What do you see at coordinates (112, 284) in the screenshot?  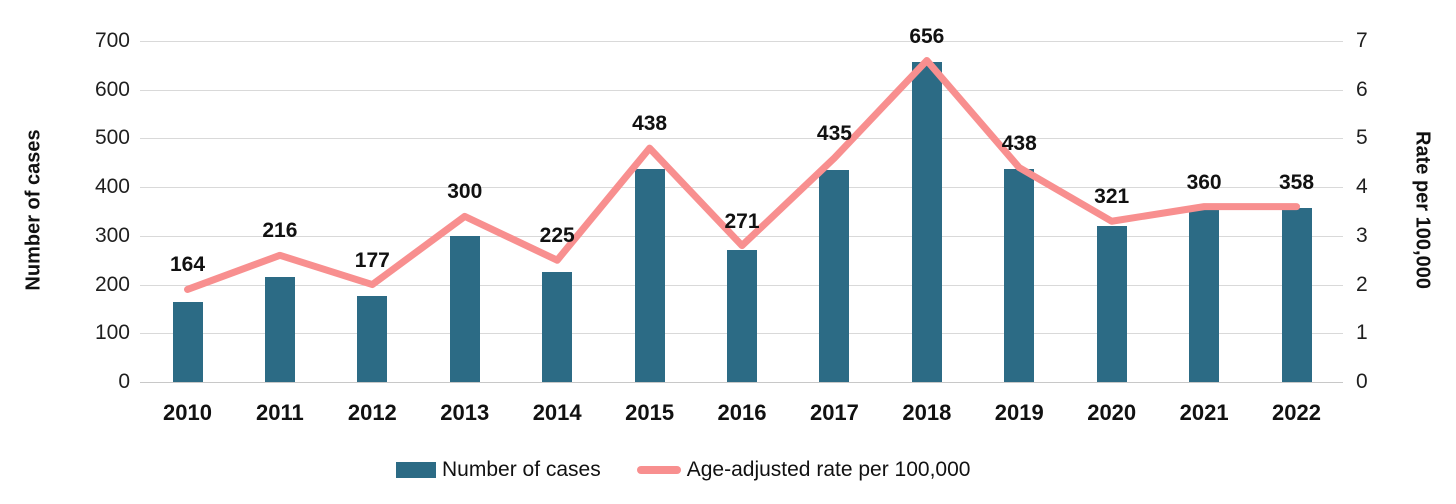 I see `left-tick-200: 200` at bounding box center [112, 284].